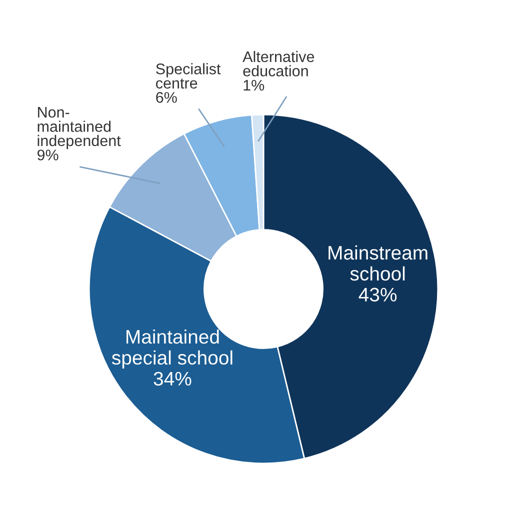 This screenshot has width=527, height=507. I want to click on slice-label: Non-maintained independent, so click(79, 128).